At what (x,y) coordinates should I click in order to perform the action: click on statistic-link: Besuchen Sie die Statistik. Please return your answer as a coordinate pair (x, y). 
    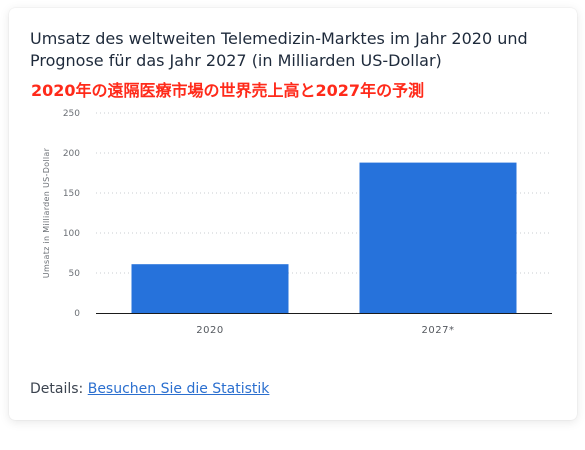
    Looking at the image, I should click on (178, 389).